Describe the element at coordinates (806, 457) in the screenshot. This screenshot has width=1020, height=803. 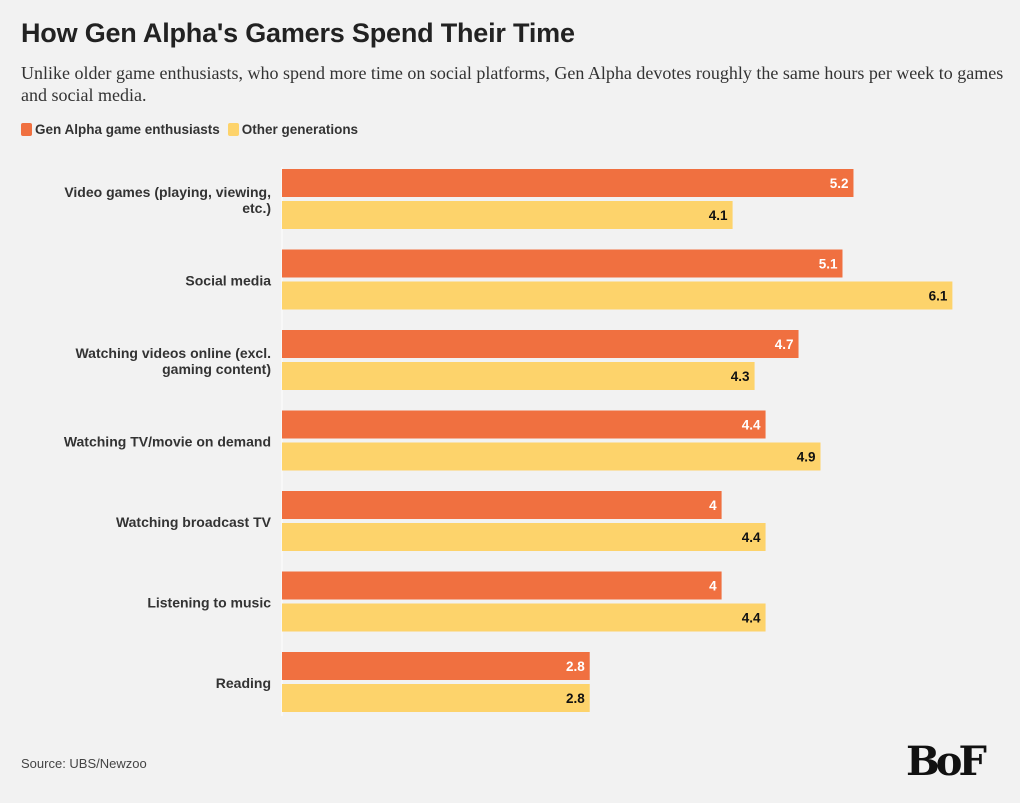
I see `data-label-other: 4.9` at that location.